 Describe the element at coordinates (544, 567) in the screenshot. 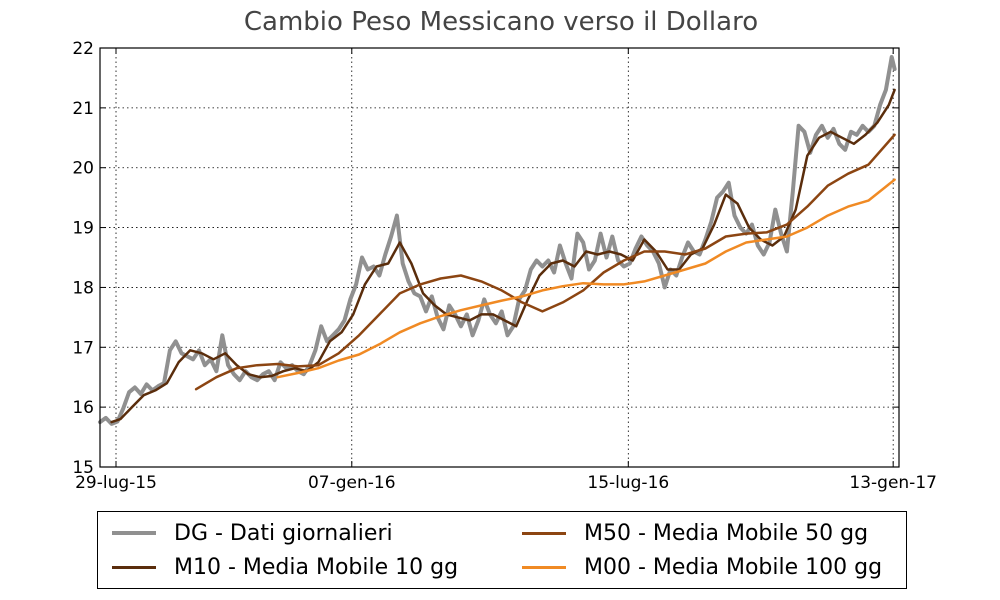

I see `legend-swatch-m00` at that location.